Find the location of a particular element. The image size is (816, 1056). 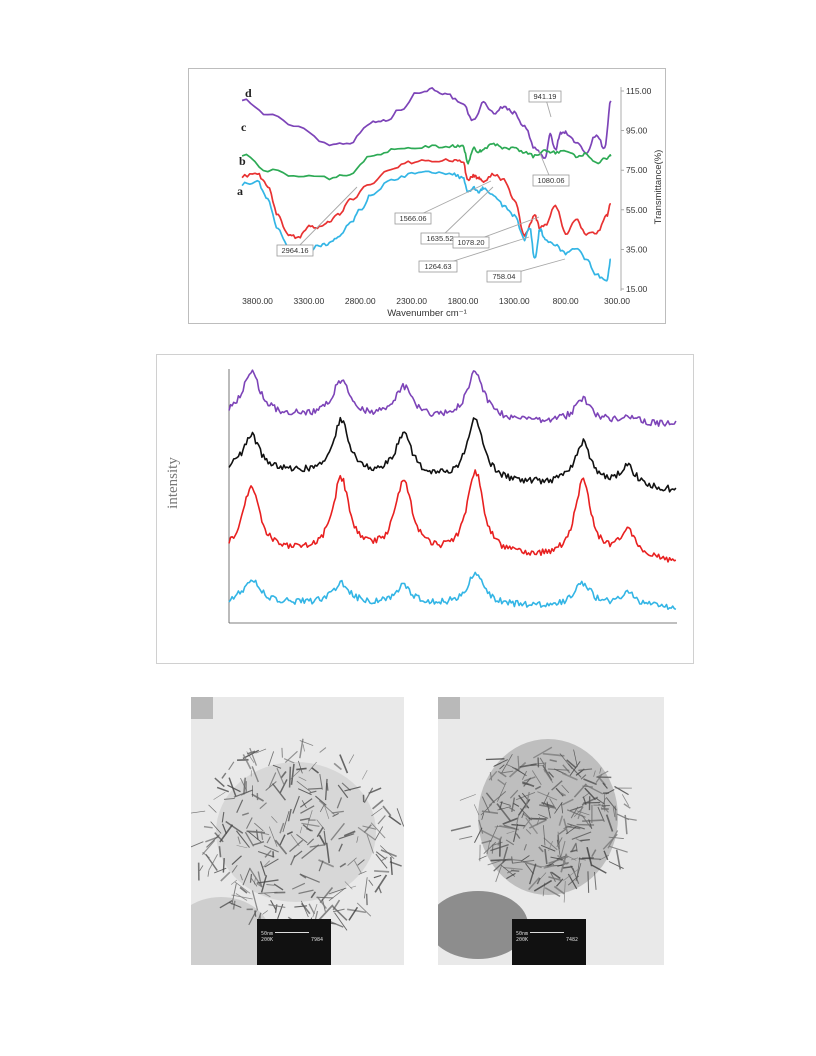

magnification-left: 200K is located at coordinates (267, 940).